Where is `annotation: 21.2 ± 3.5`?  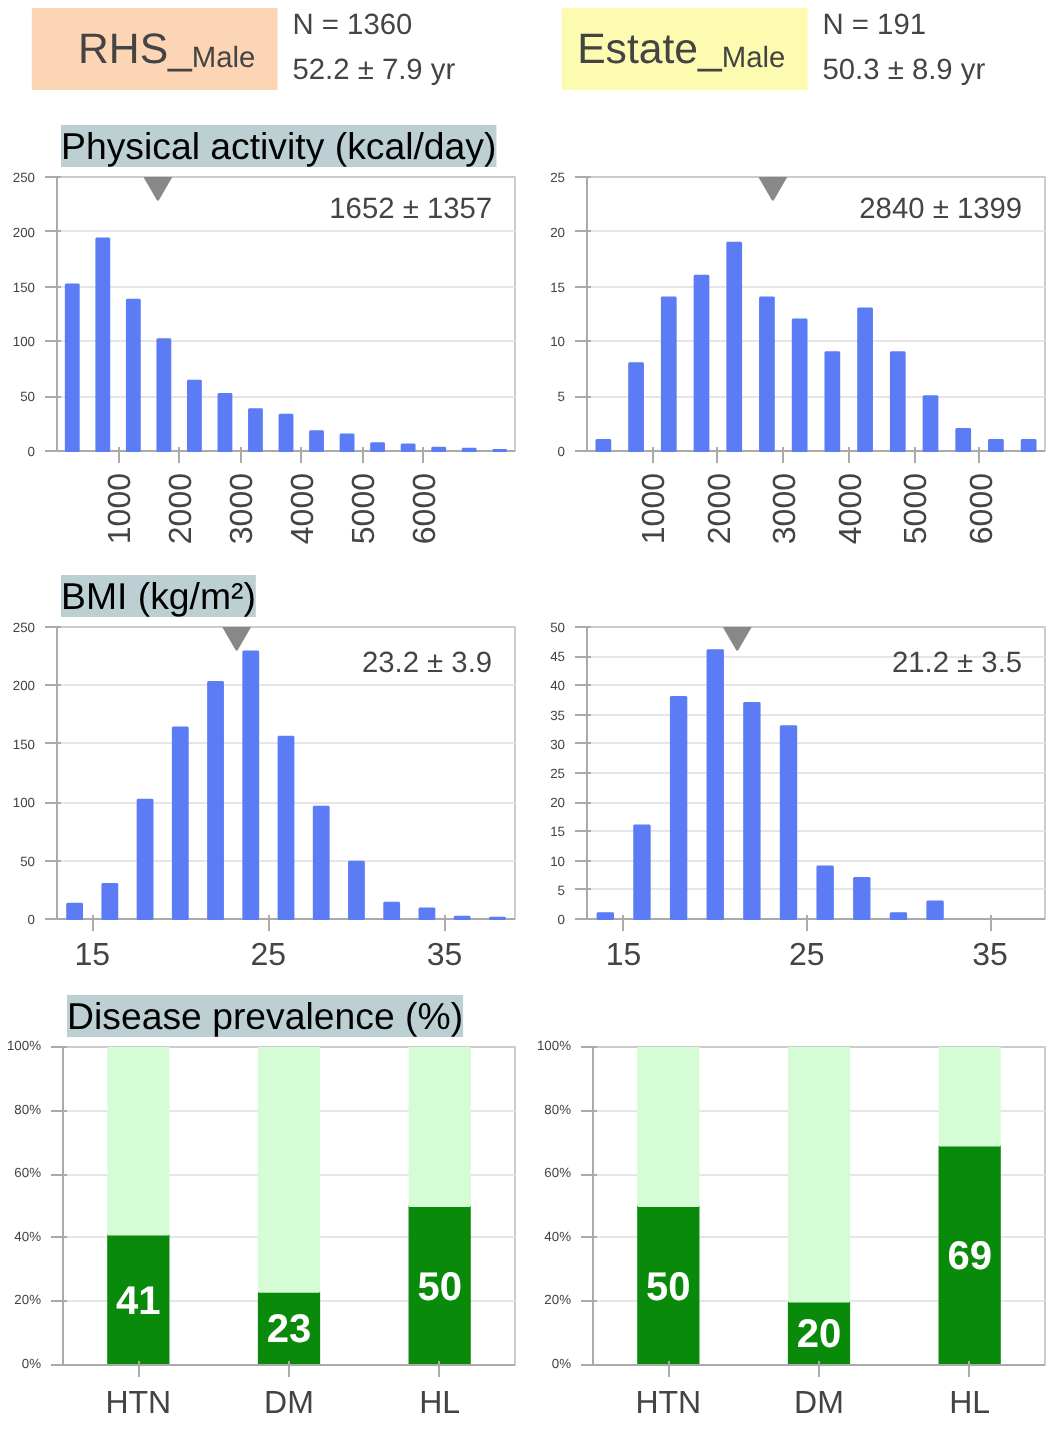 annotation: 21.2 ± 3.5 is located at coordinates (957, 663).